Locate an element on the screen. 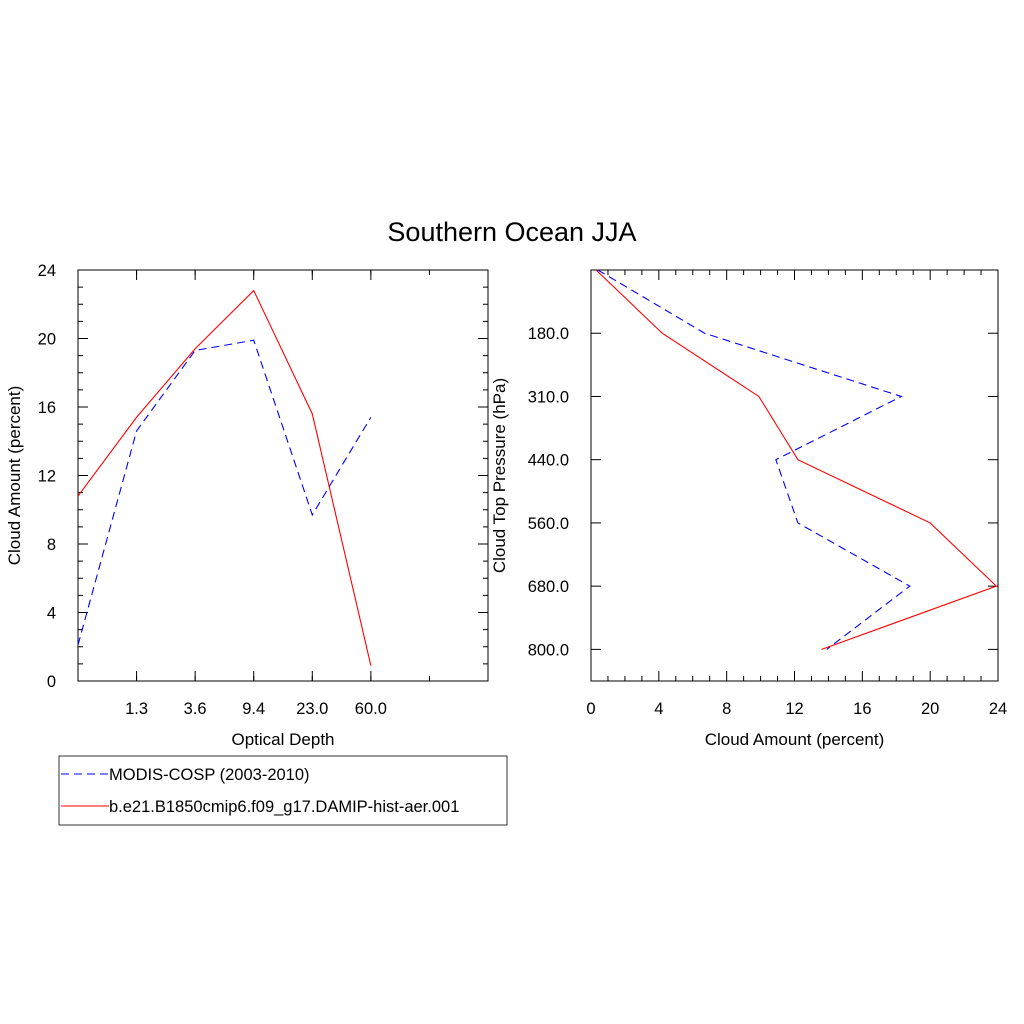 The height and width of the screenshot is (1024, 1024). left-y-tick-label: 0 is located at coordinates (51, 682).